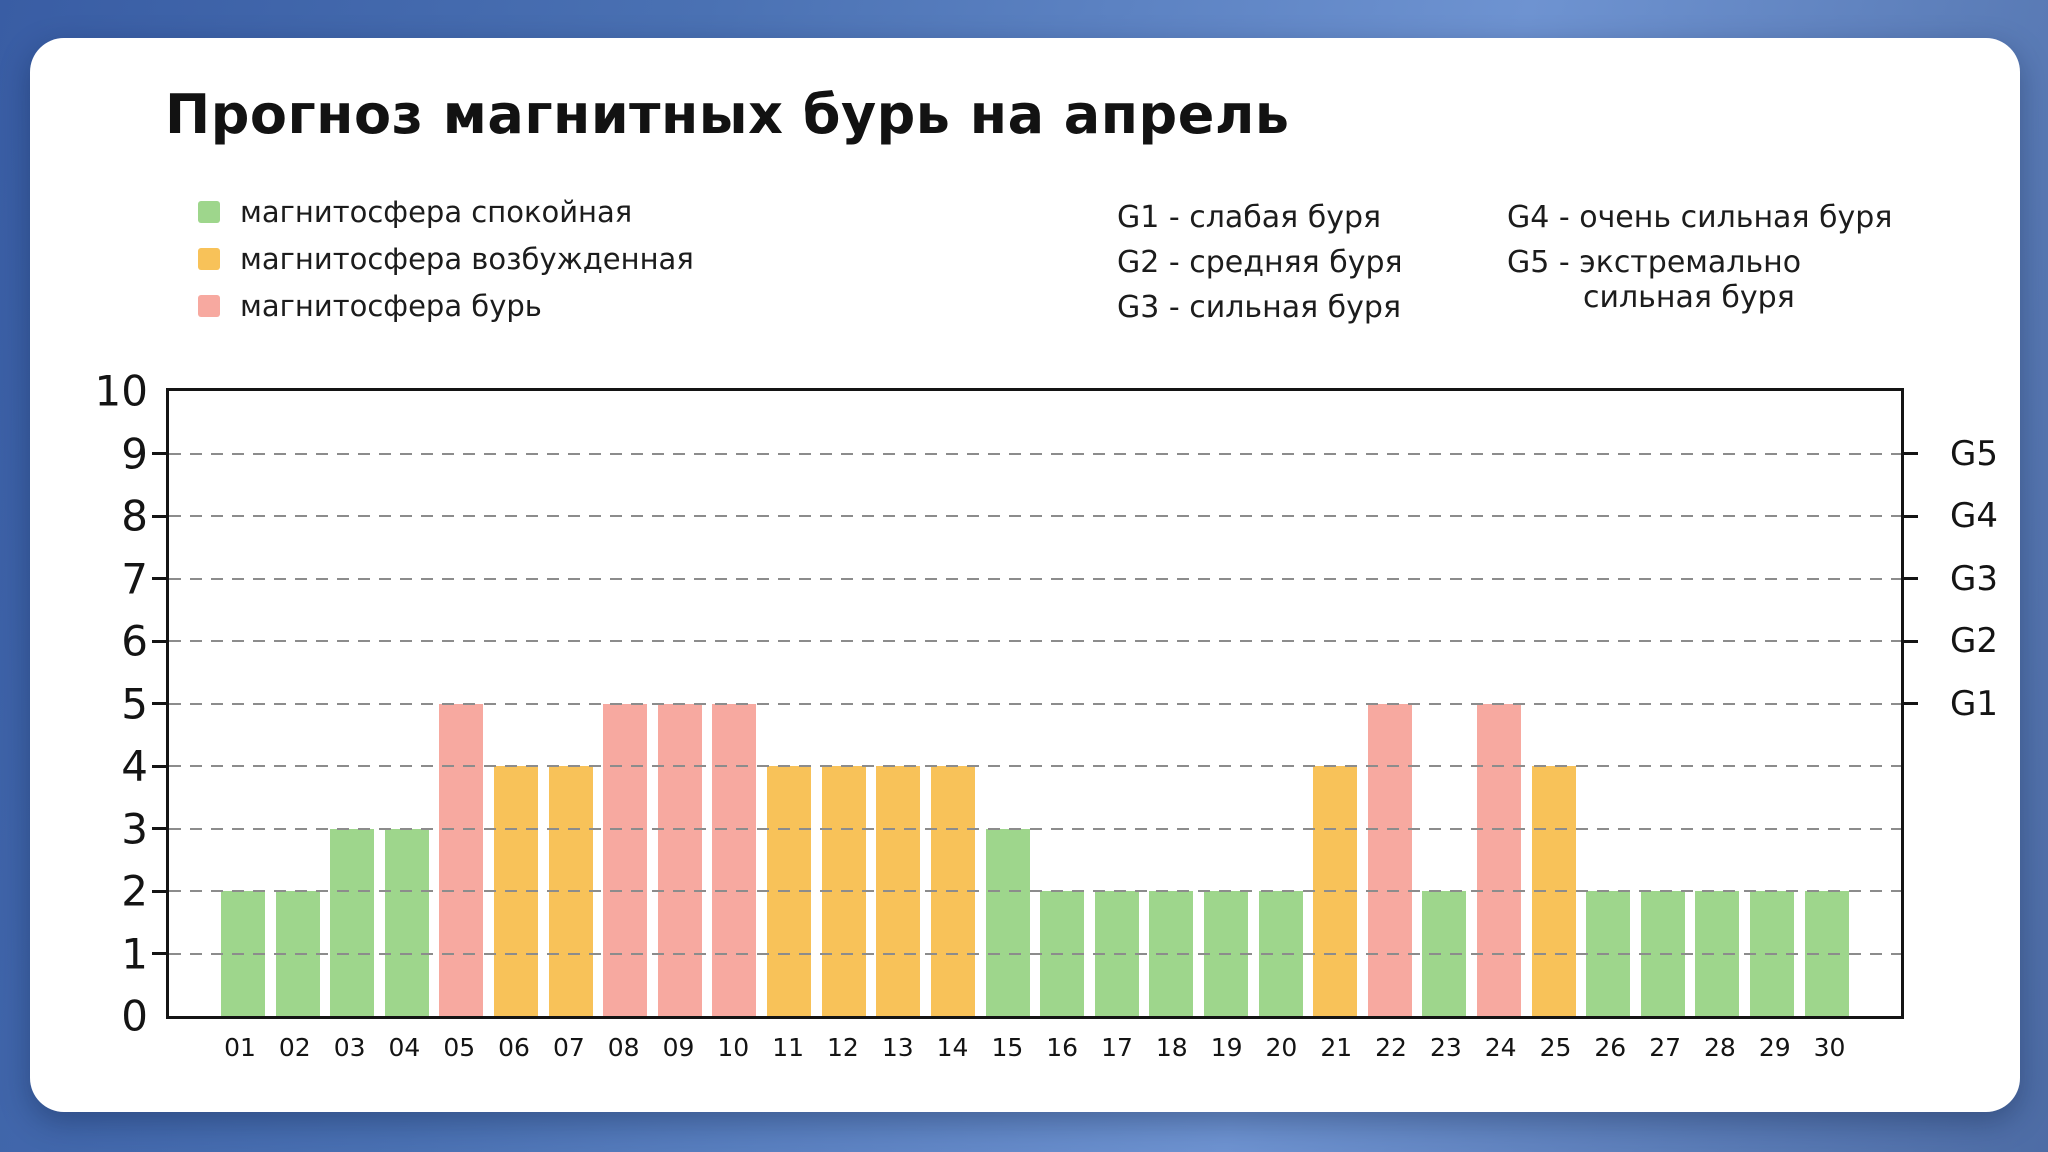 This screenshot has height=1152, width=2048. Describe the element at coordinates (1500, 1047) in the screenshot. I see `x-axis-label-24: 24` at that location.